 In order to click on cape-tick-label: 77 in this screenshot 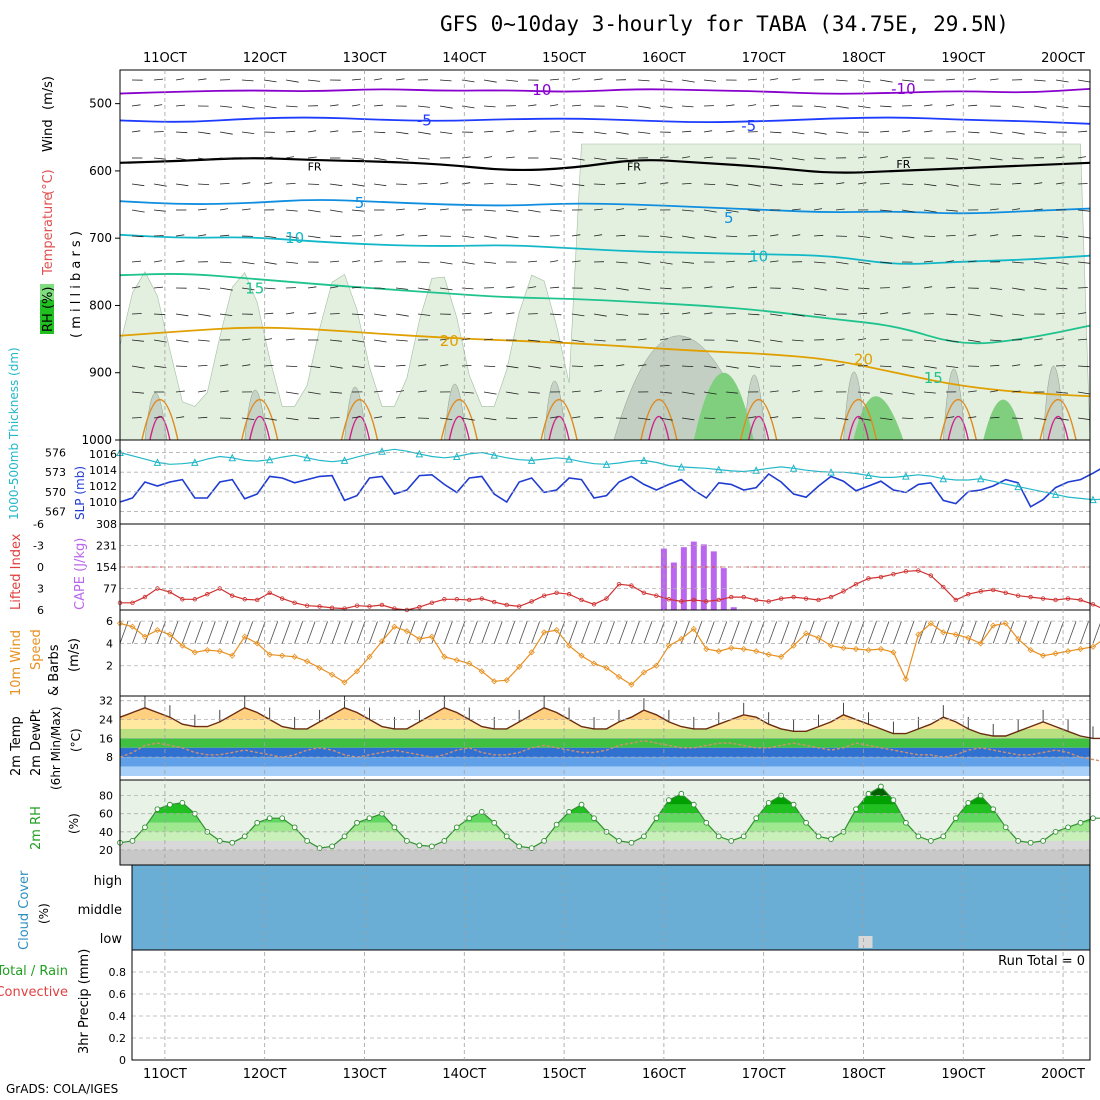, I will do `click(110, 589)`.